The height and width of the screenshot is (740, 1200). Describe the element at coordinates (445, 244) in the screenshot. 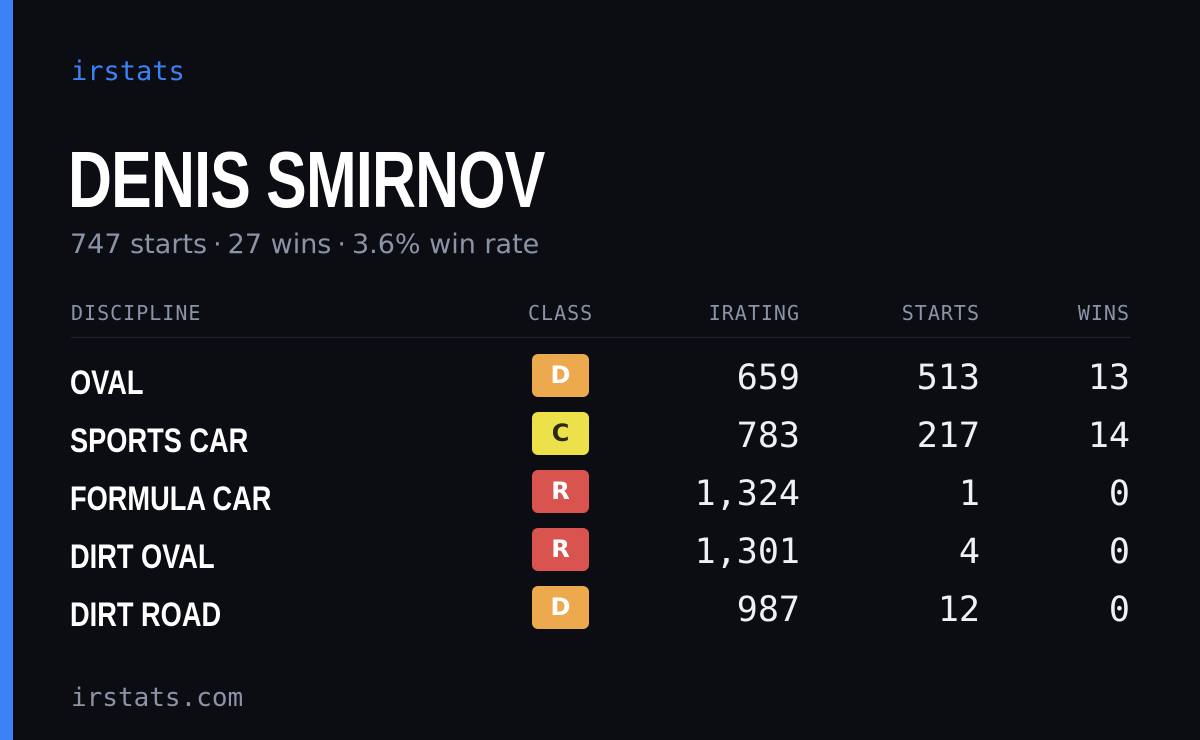

I see `summary-win-rate: 3.6% win rate` at that location.